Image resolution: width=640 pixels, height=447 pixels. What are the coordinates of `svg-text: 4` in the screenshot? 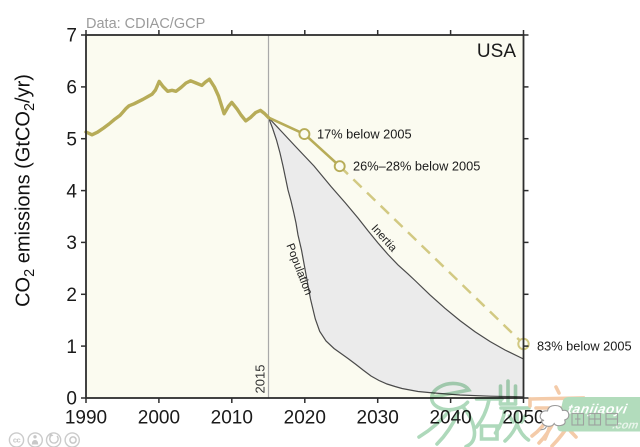 It's located at (71, 191).